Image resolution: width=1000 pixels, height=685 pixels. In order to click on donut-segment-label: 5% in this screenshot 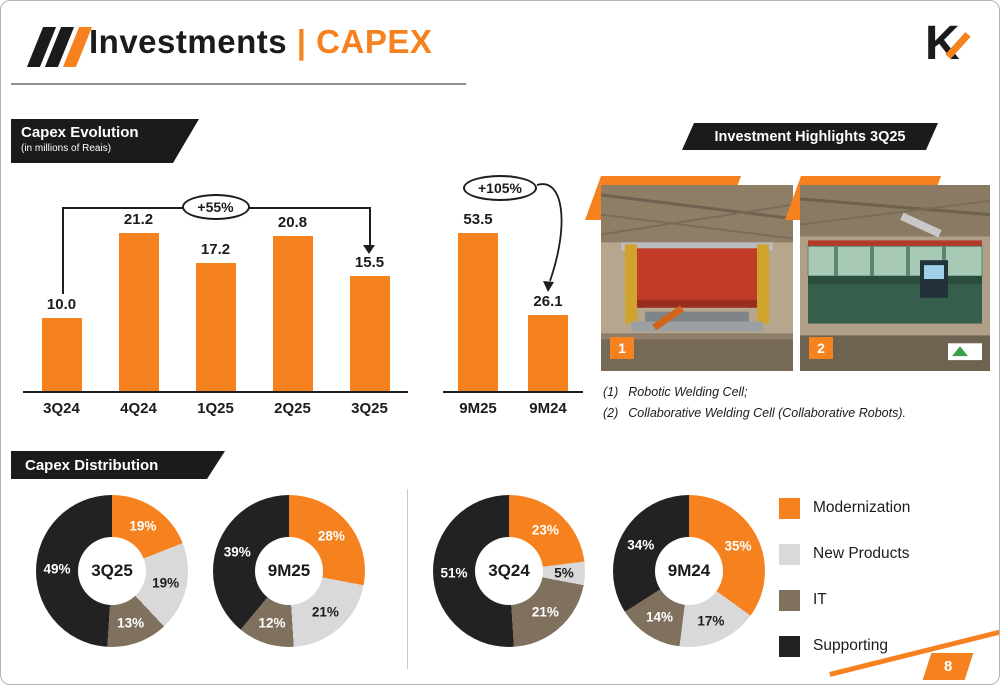, I will do `click(564, 573)`.